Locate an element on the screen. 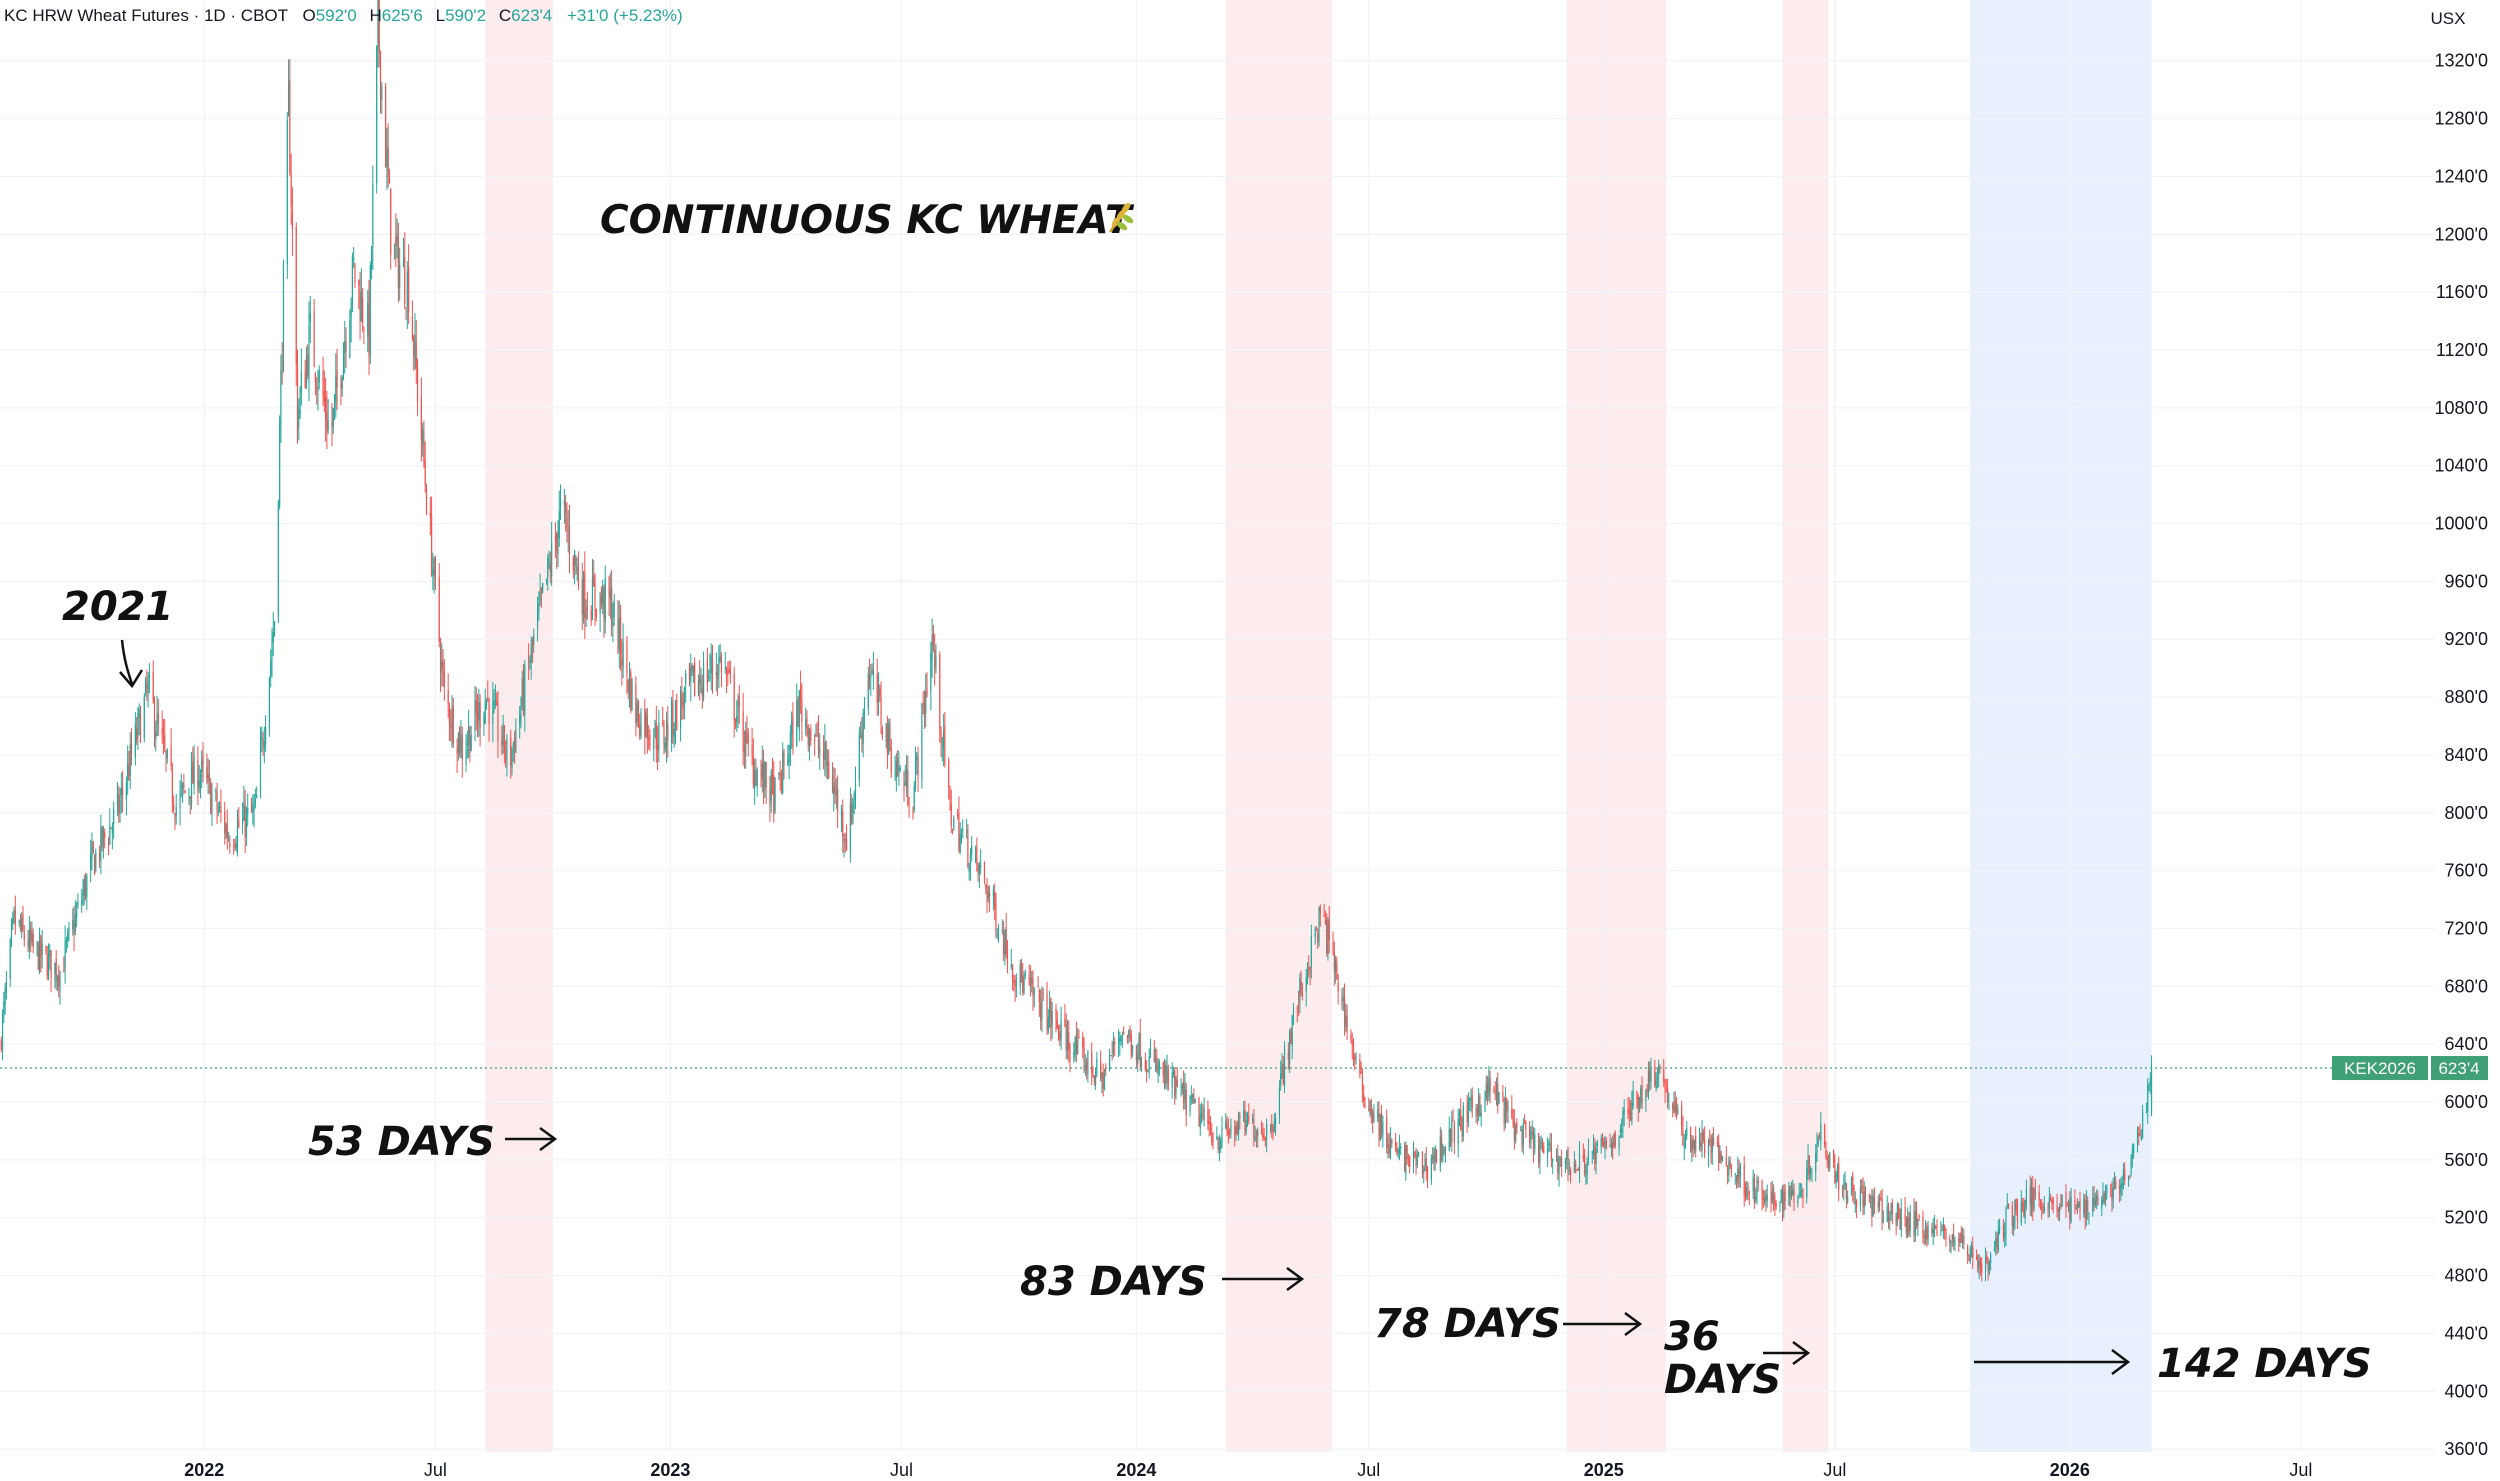 The image size is (2500, 1481). currency-unit-button: USX is located at coordinates (2448, 19).